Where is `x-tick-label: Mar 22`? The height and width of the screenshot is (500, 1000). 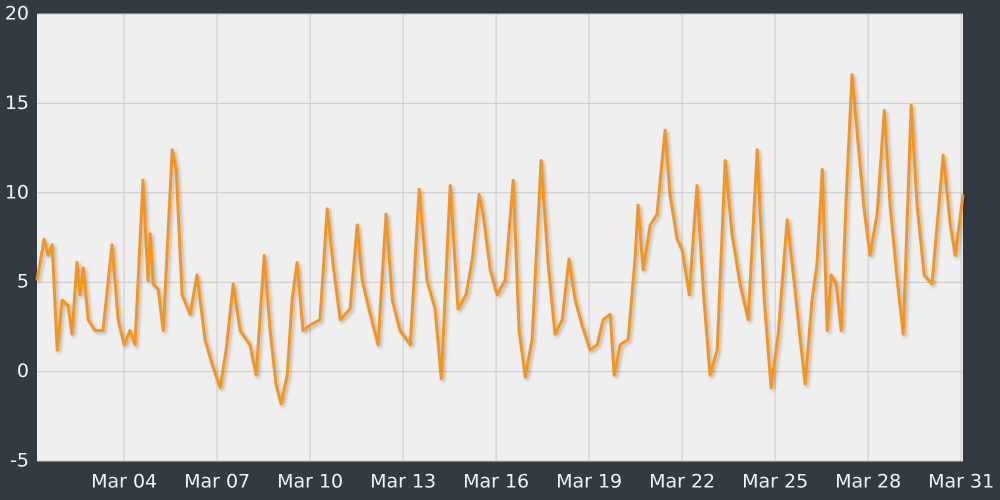
x-tick-label: Mar 22 is located at coordinates (682, 482).